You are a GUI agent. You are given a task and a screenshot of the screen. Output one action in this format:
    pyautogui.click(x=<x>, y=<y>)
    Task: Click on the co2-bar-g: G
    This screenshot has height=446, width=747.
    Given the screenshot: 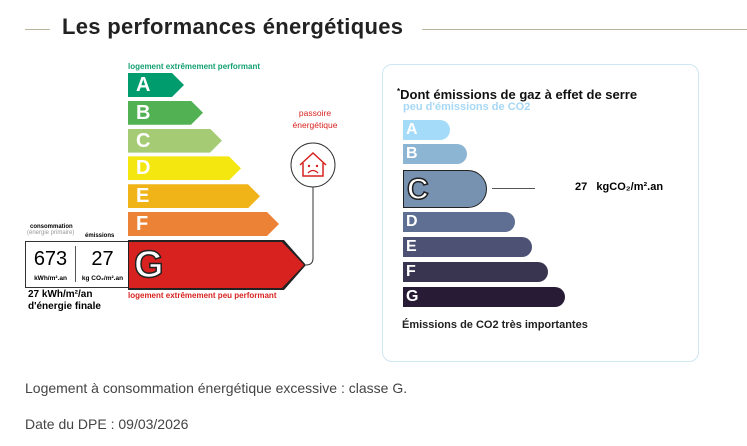 What is the action you would take?
    pyautogui.click(x=484, y=297)
    